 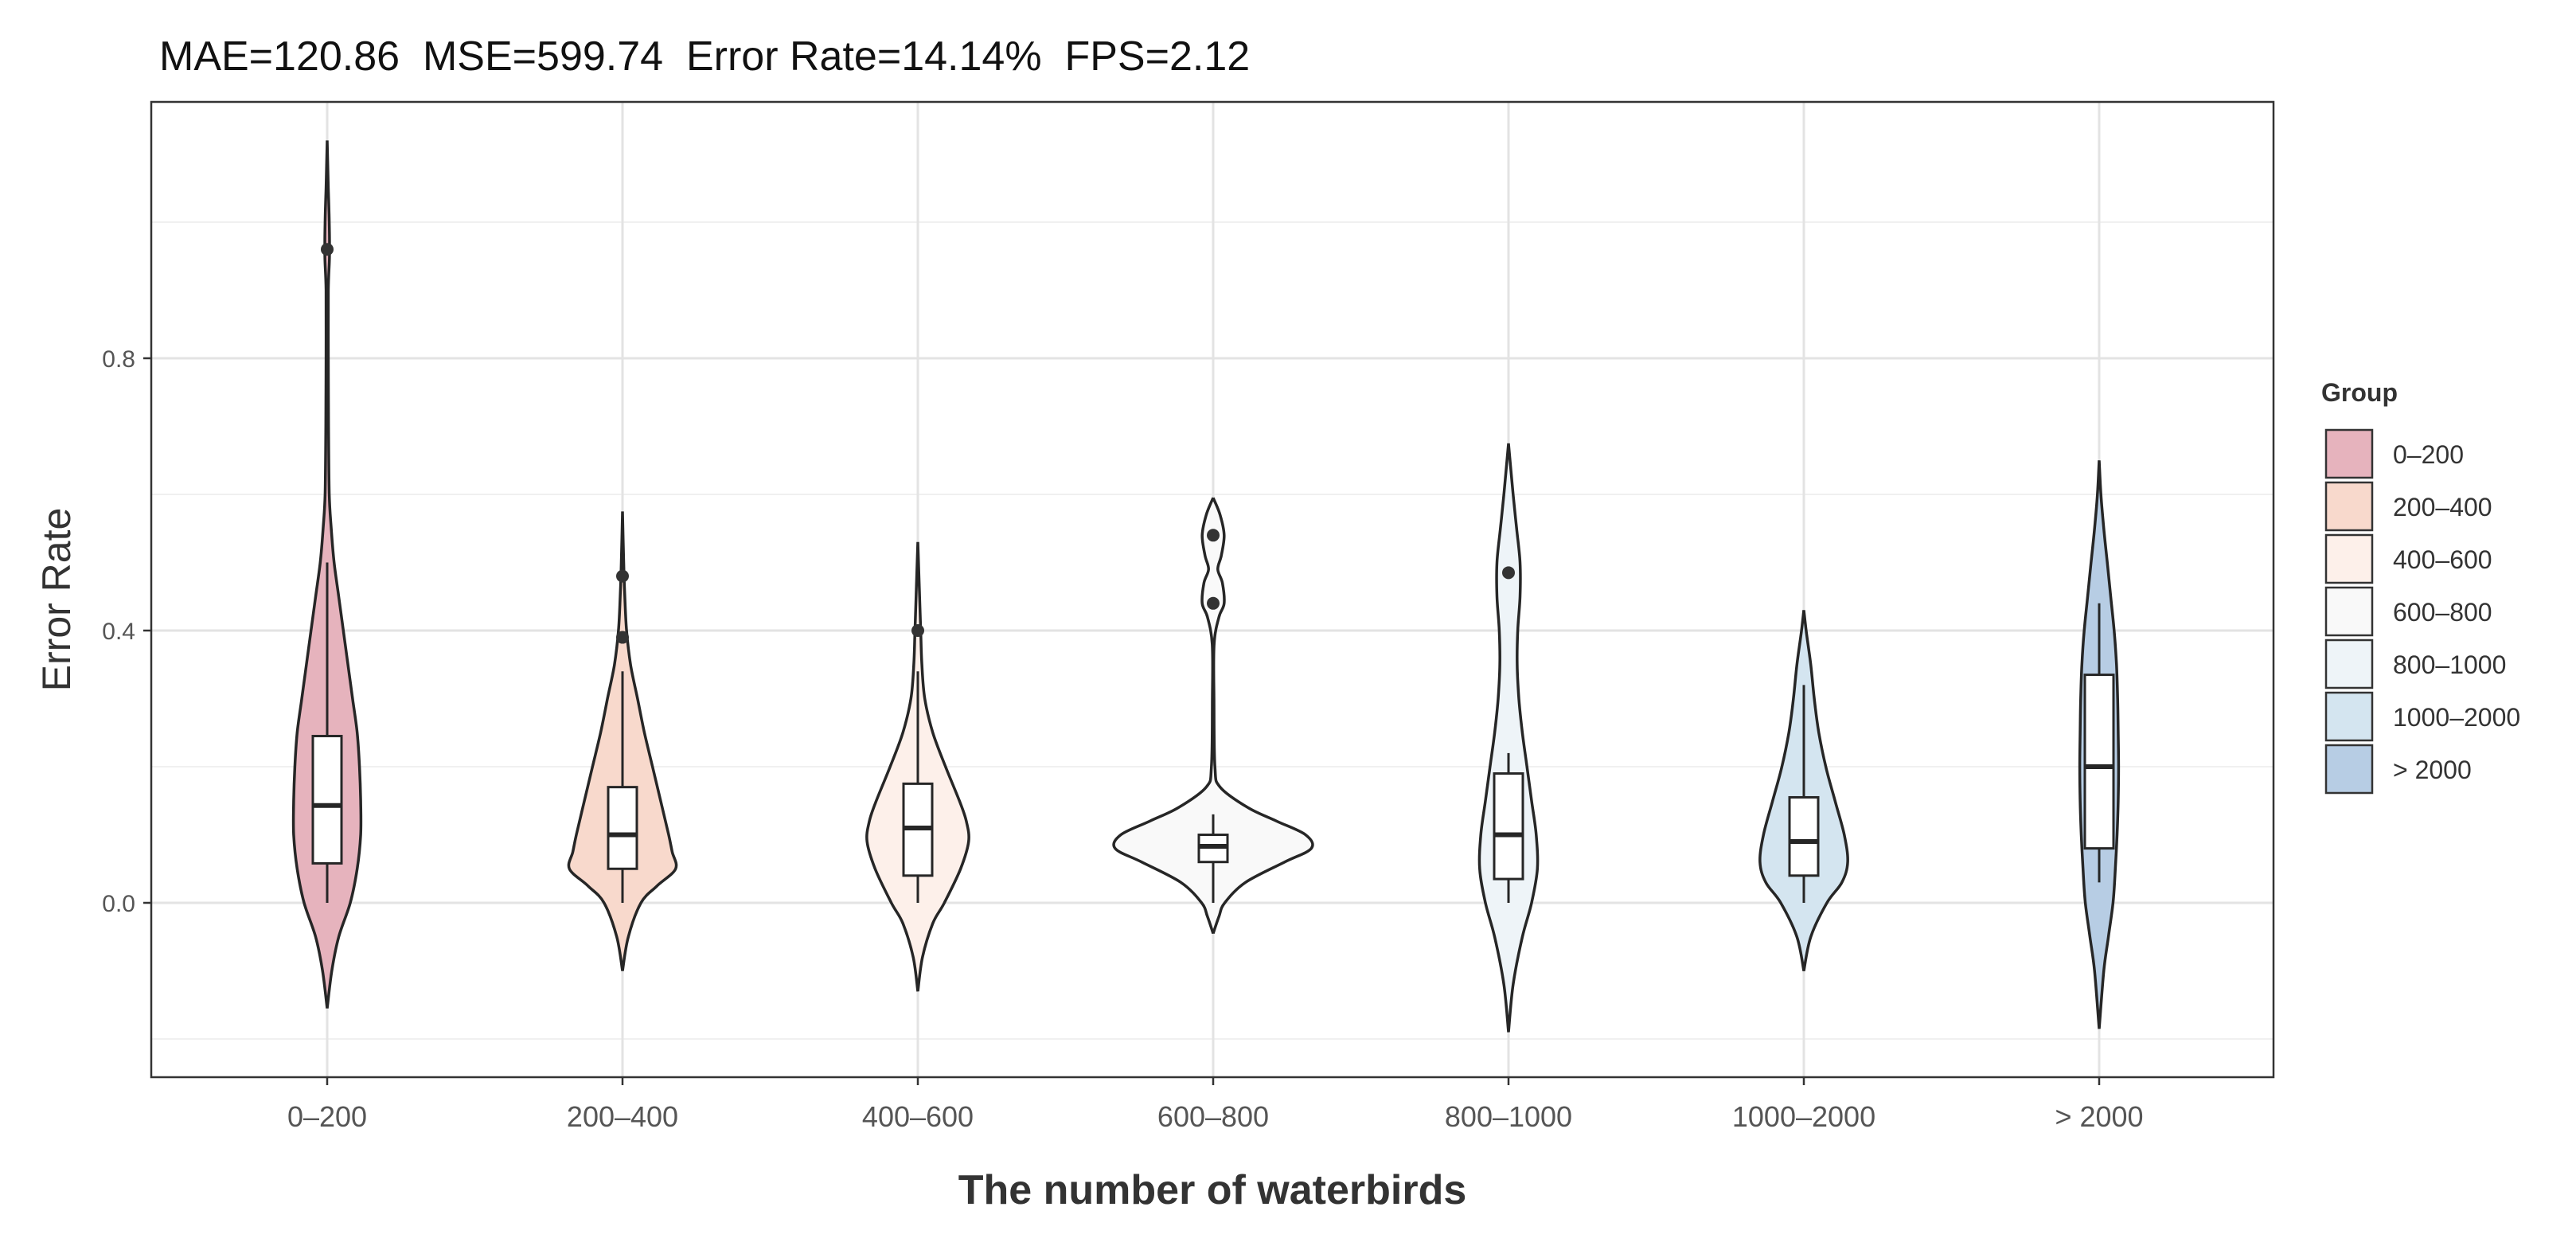 I want to click on y-tick-label: 0.4, so click(x=118, y=632).